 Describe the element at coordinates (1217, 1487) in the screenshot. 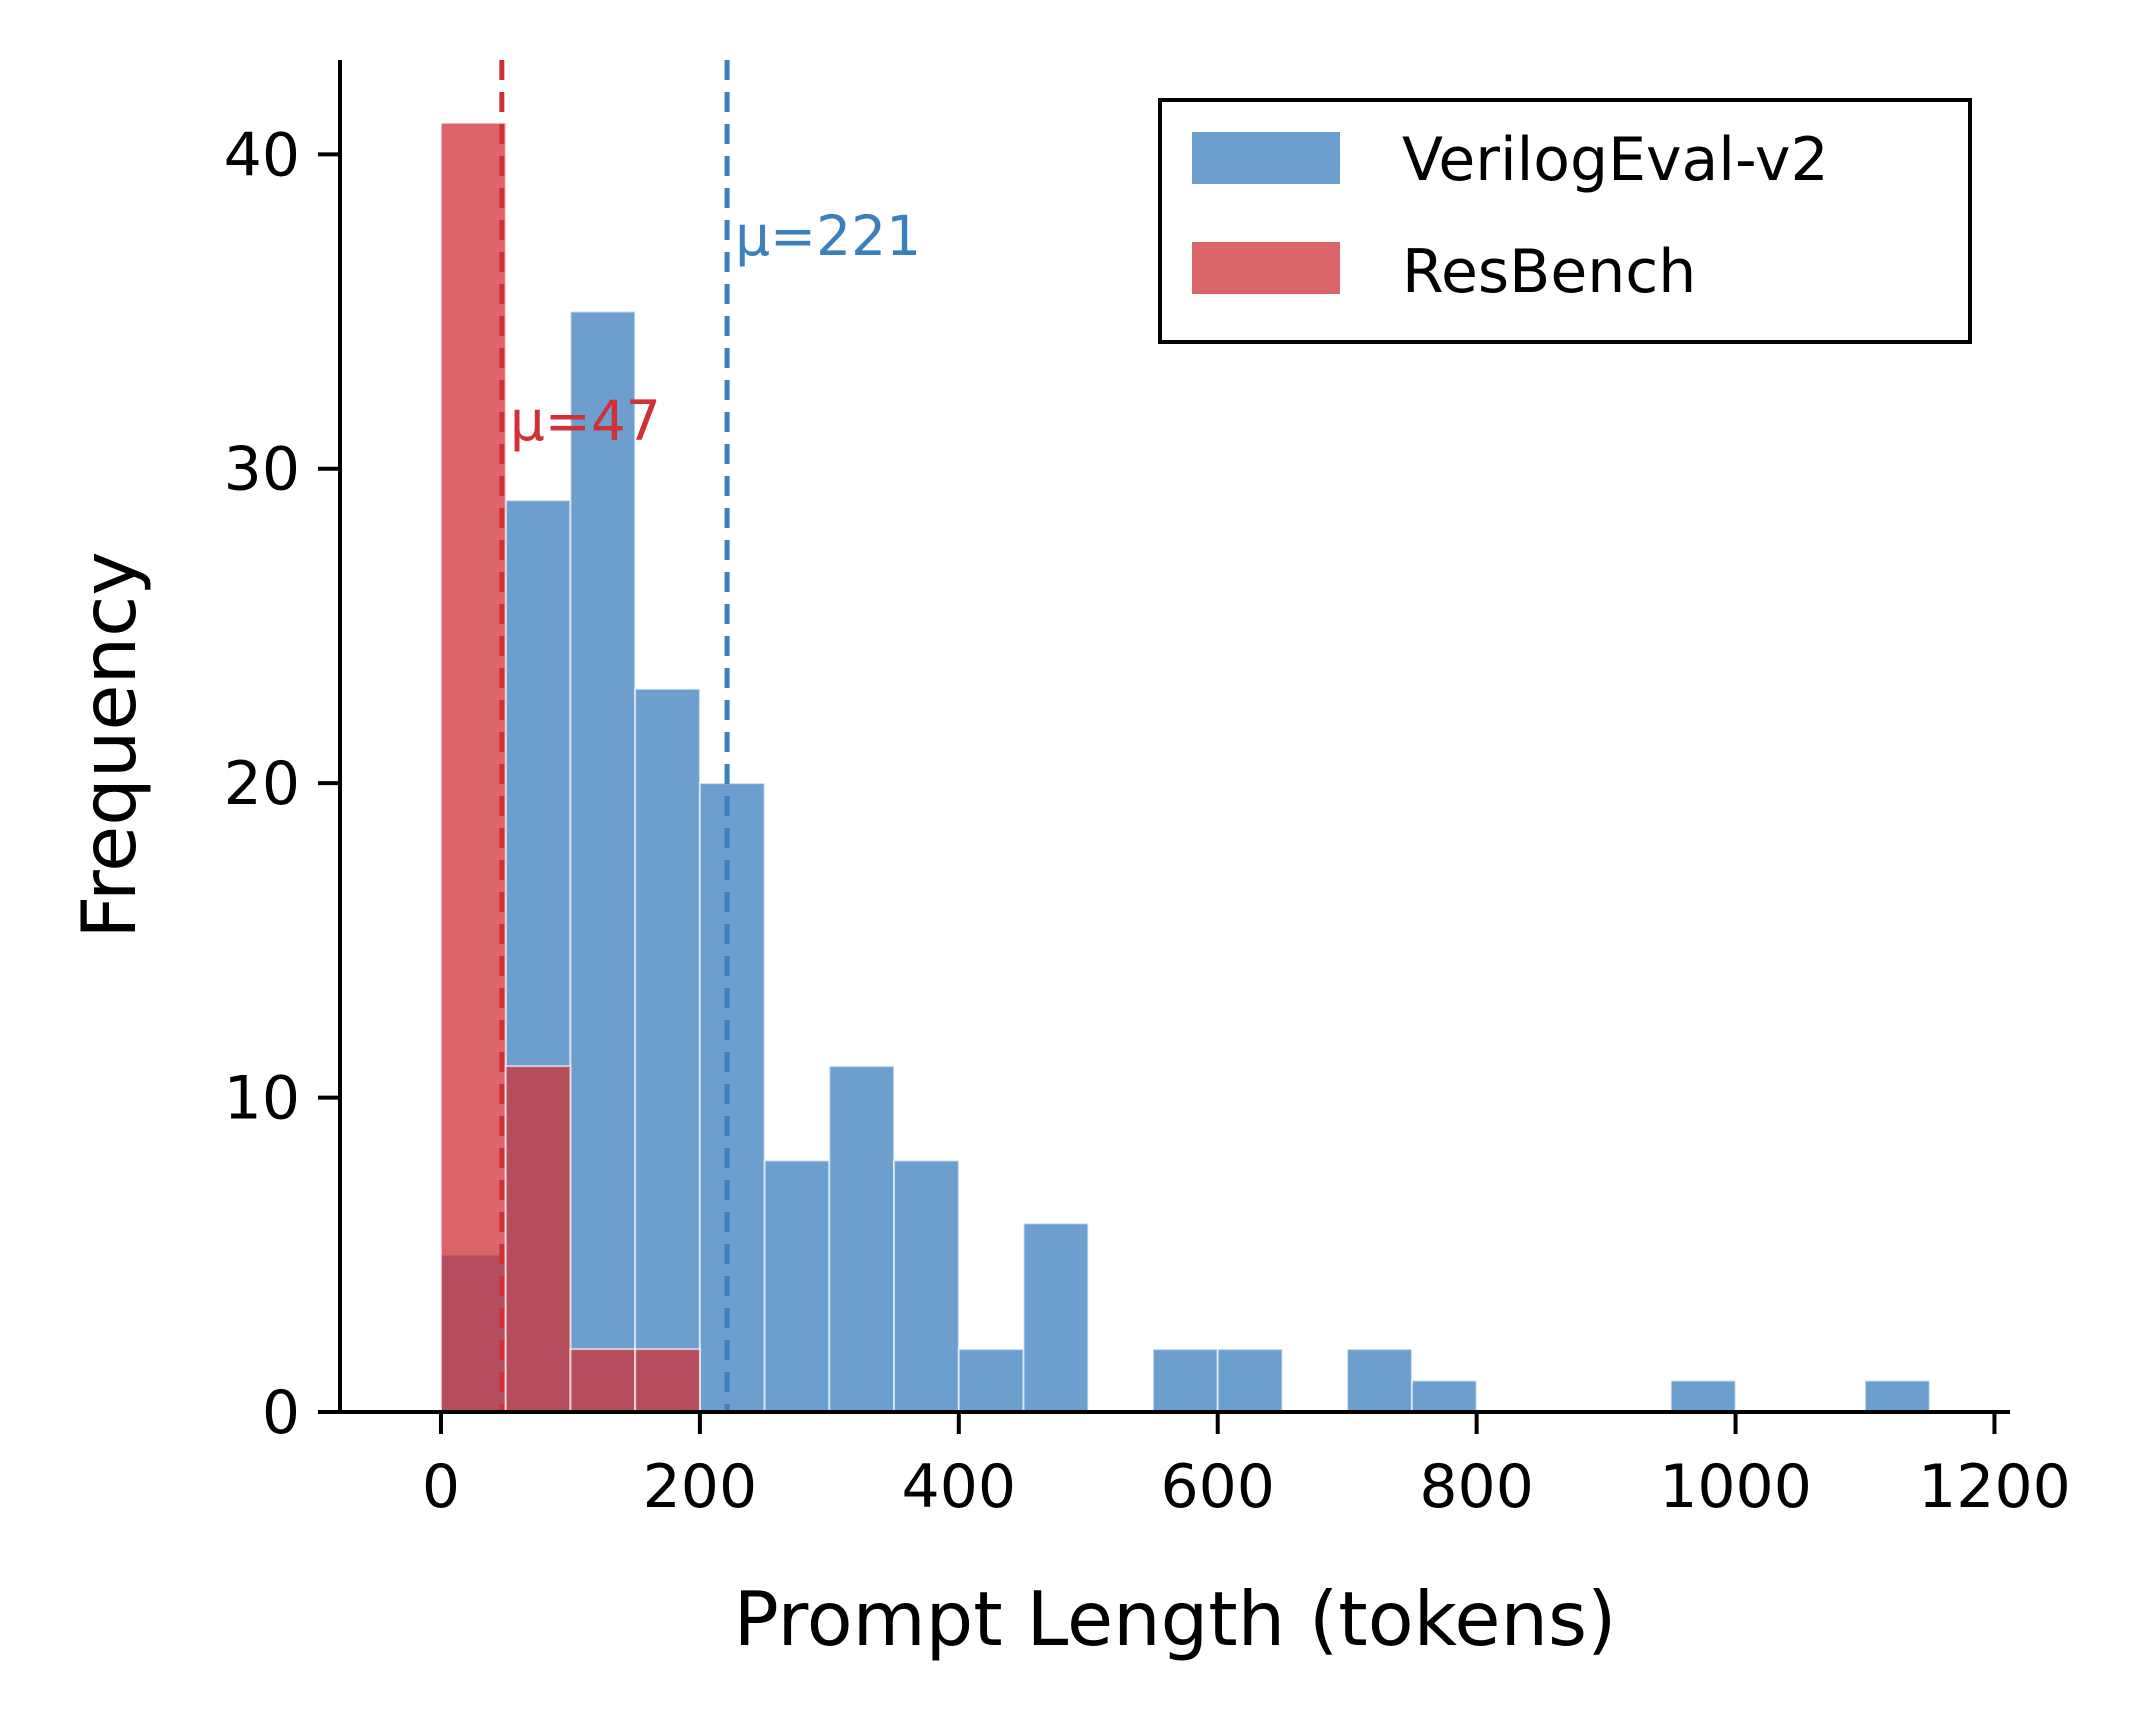

I see `x-tick-label-600: 600` at that location.